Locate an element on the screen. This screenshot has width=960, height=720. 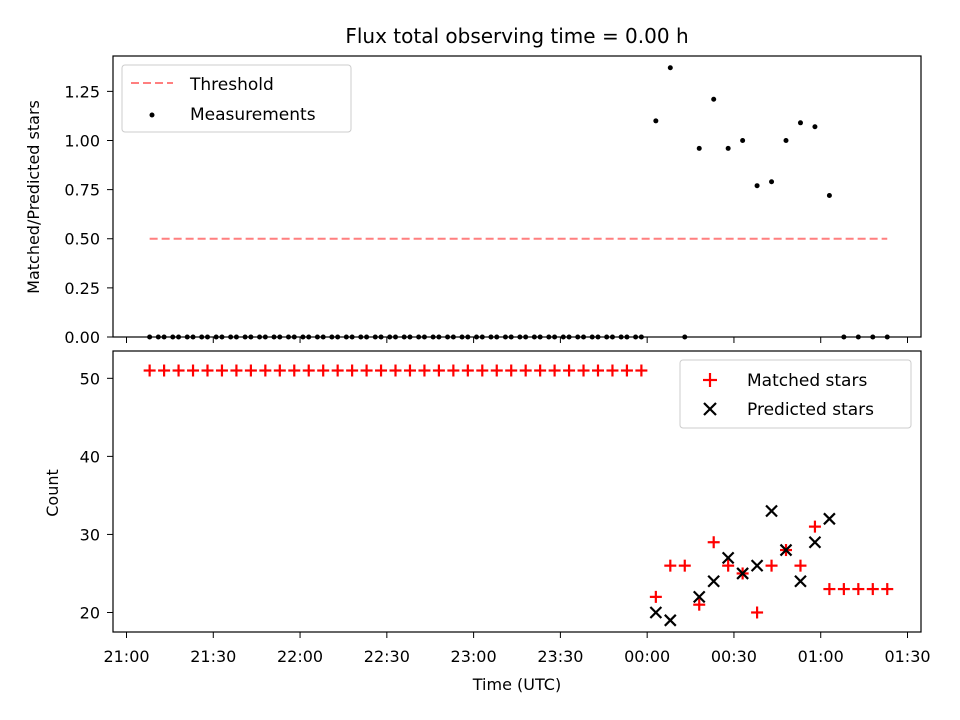
legend-measurements-swatch is located at coordinates (152, 115).